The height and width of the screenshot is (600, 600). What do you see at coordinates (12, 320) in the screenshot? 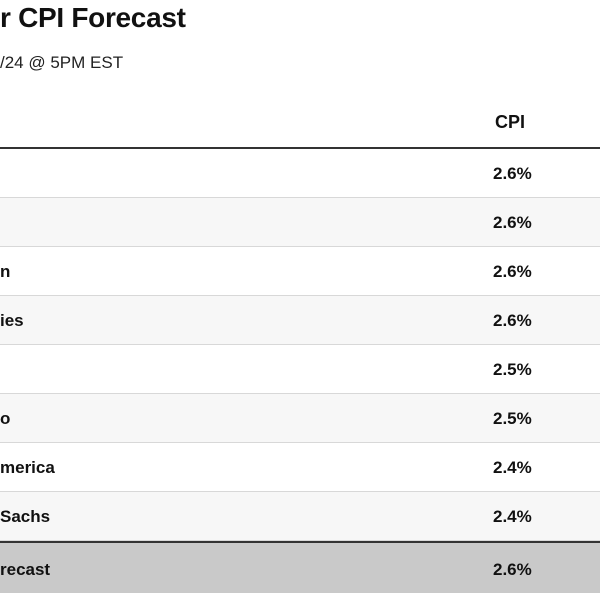
I see `forecaster-name: ies` at bounding box center [12, 320].